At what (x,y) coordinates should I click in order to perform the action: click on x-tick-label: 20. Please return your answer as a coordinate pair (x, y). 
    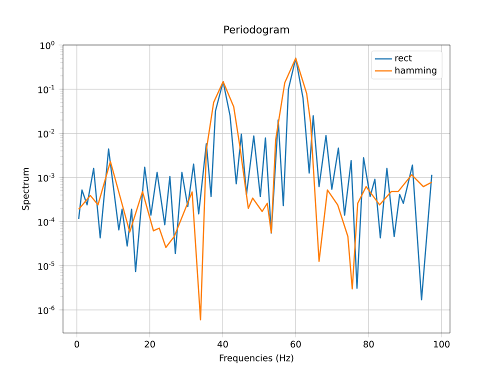
    Looking at the image, I should click on (149, 344).